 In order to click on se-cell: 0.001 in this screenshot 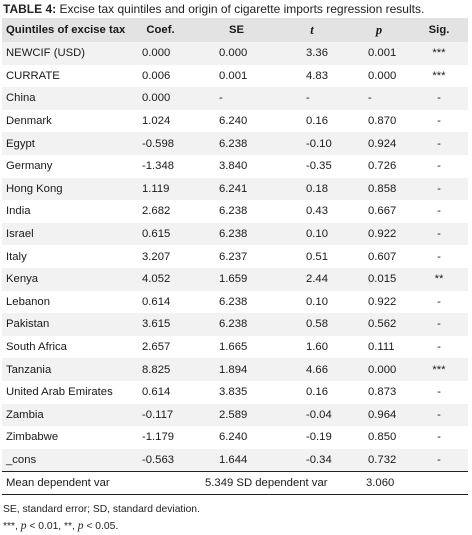, I will do `click(233, 75)`.